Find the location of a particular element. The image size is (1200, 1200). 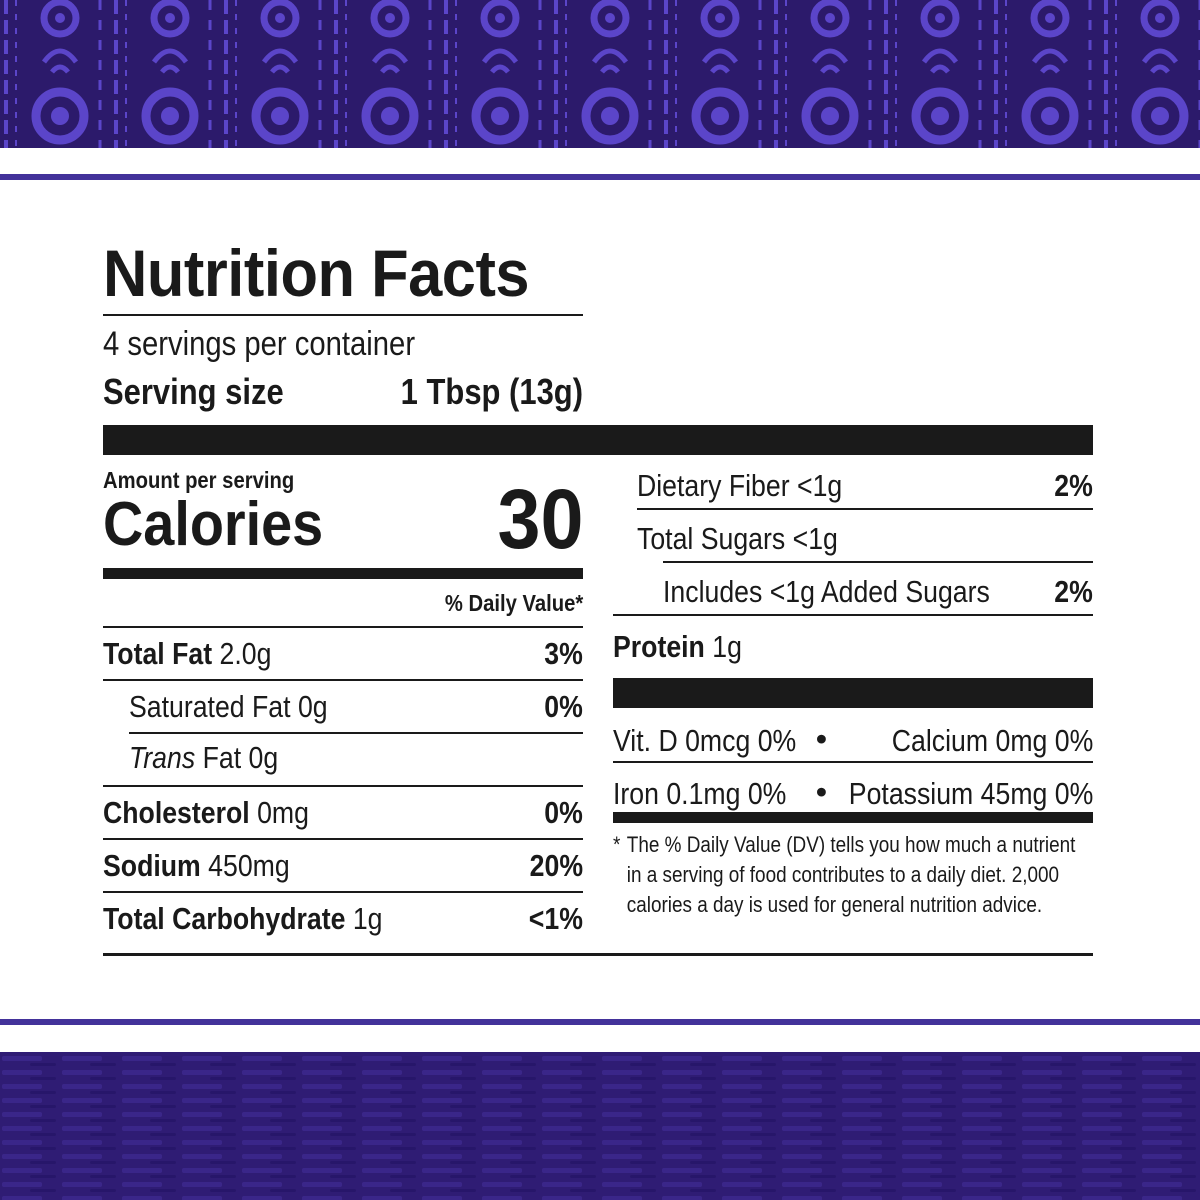

footnote-asterisk: * is located at coordinates (617, 844).